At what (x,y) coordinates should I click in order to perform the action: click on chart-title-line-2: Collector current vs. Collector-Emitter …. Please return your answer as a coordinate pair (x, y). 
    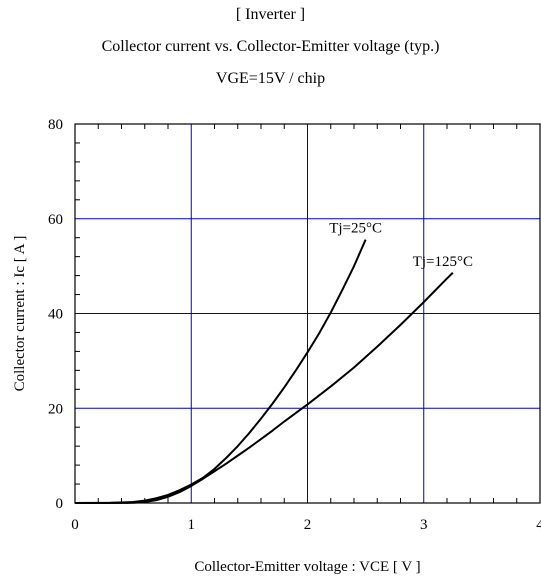
    Looking at the image, I should click on (270, 46).